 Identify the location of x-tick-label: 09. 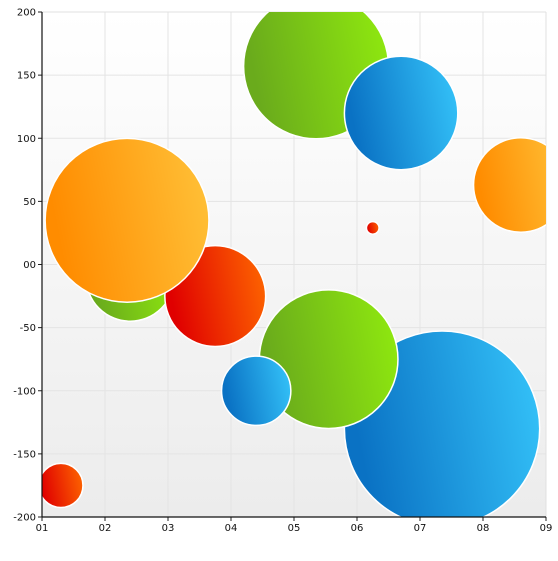
(546, 528).